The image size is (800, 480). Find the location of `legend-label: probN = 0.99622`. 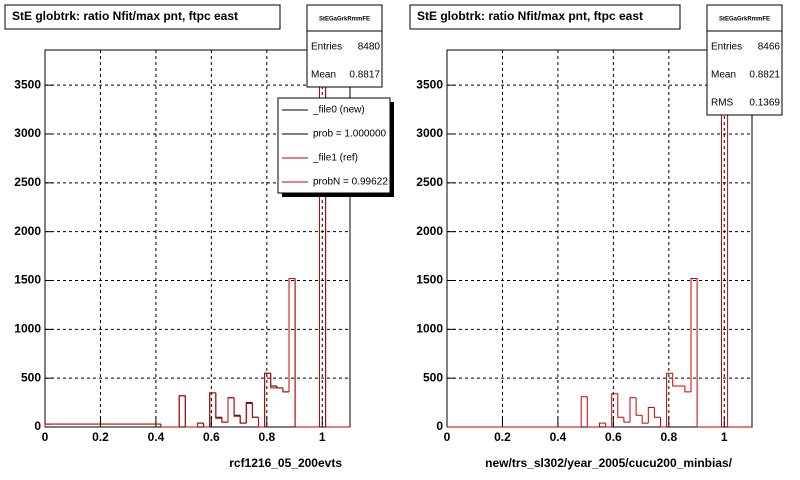

legend-label: probN = 0.99622 is located at coordinates (350, 182).